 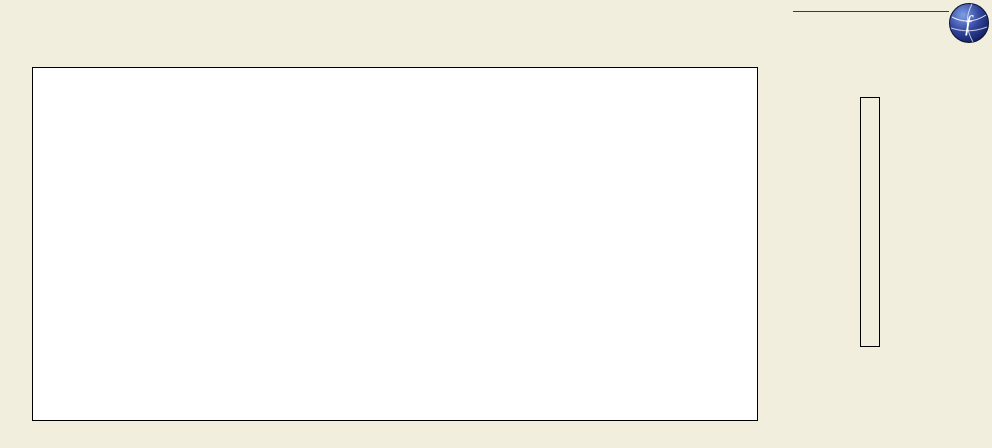 I want to click on remss-globe-logo: f, so click(x=969, y=23).